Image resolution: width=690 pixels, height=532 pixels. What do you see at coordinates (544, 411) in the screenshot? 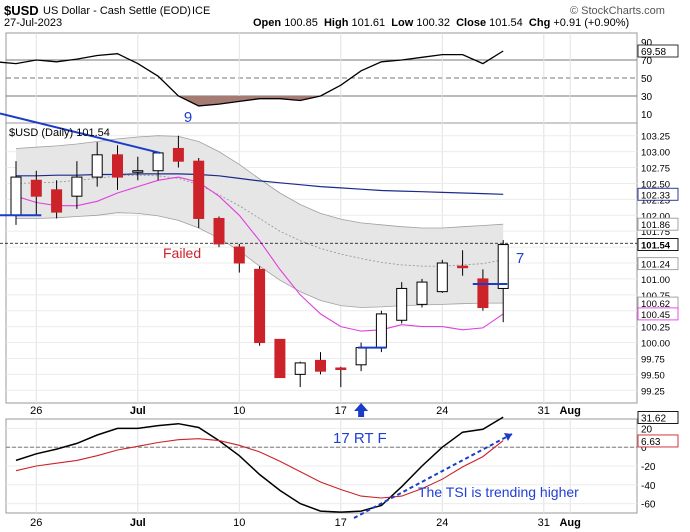
I see `price-x-label-5: 31` at bounding box center [544, 411].